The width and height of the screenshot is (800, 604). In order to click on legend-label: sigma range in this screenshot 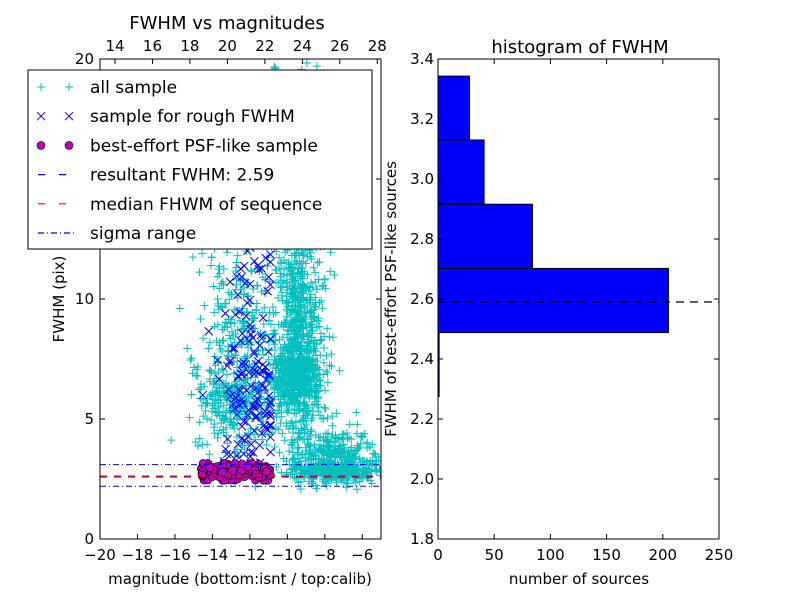, I will do `click(143, 234)`.